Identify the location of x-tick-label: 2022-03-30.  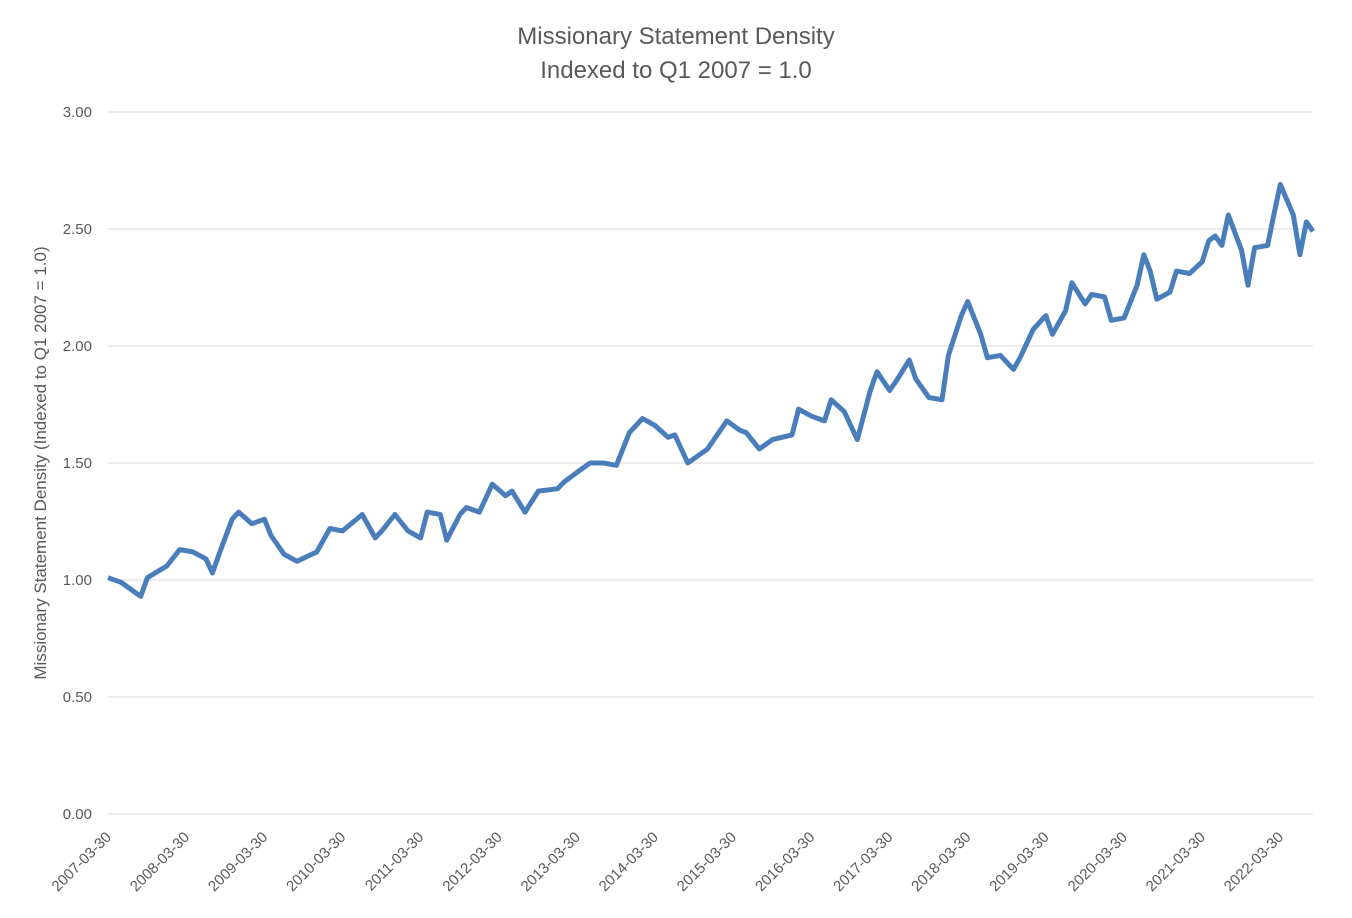
(1254, 862).